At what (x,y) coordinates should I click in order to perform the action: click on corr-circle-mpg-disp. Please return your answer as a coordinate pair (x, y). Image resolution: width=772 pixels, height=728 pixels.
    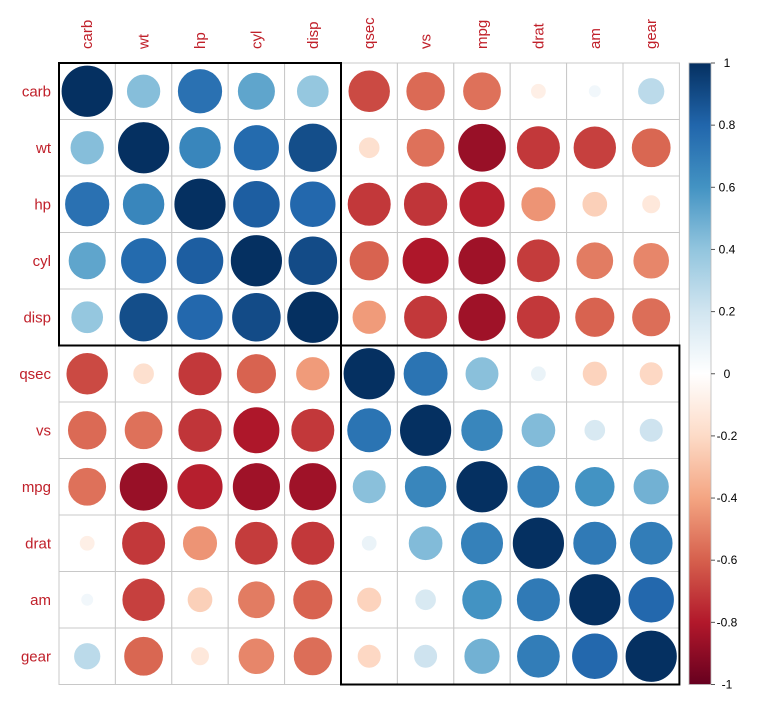
    Looking at the image, I should click on (313, 487).